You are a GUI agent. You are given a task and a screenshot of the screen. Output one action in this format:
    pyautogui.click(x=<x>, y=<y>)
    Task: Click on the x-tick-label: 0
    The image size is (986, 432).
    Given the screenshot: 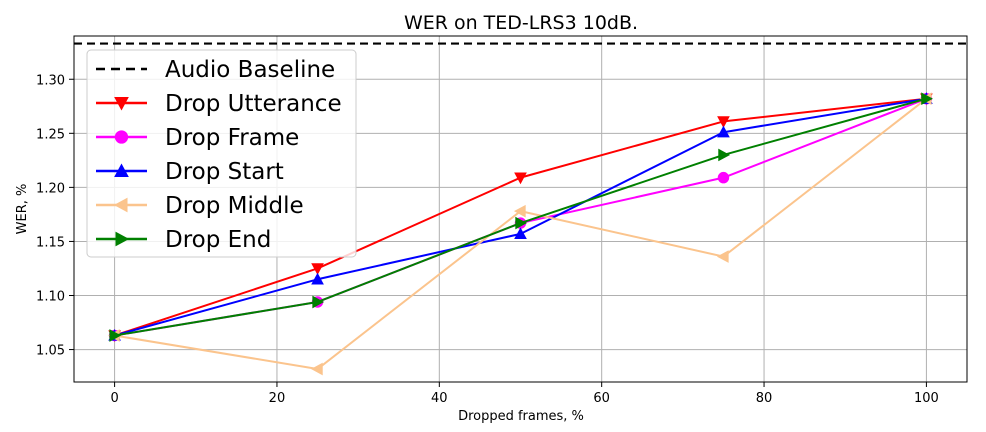 What is the action you would take?
    pyautogui.click(x=114, y=398)
    